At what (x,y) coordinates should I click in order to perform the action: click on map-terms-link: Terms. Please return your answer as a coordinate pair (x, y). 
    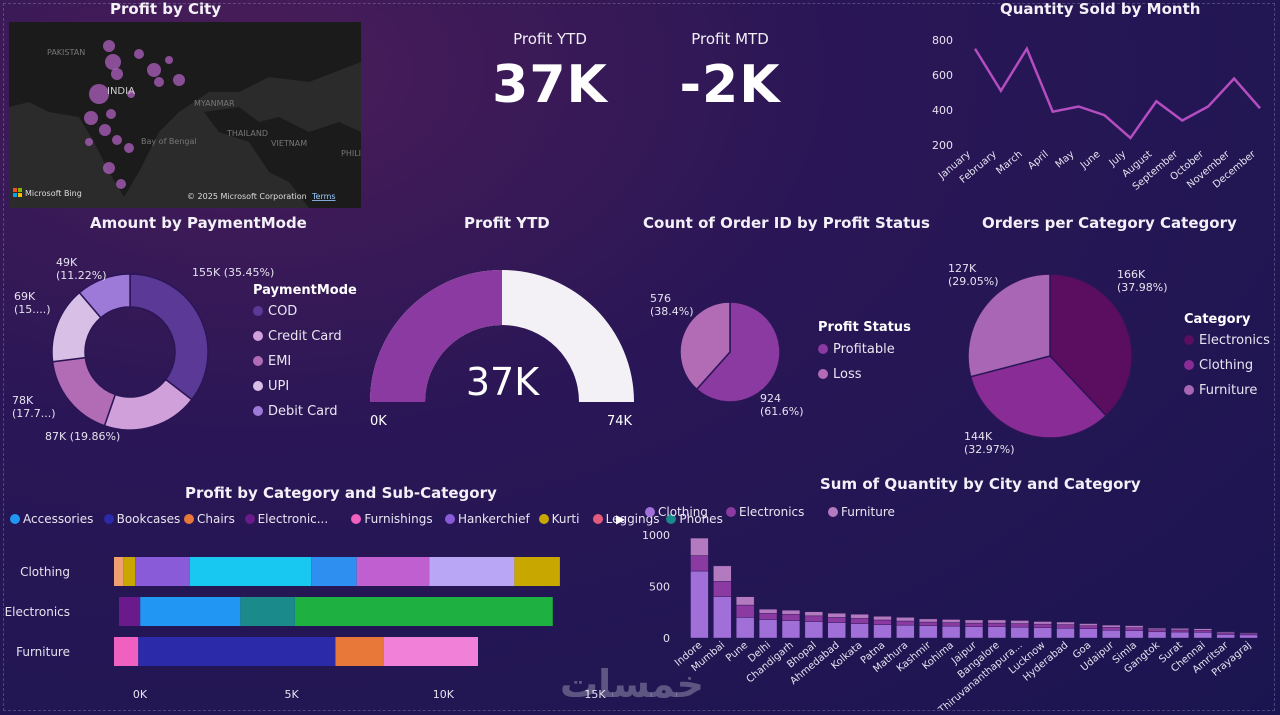
    Looking at the image, I should click on (323, 196).